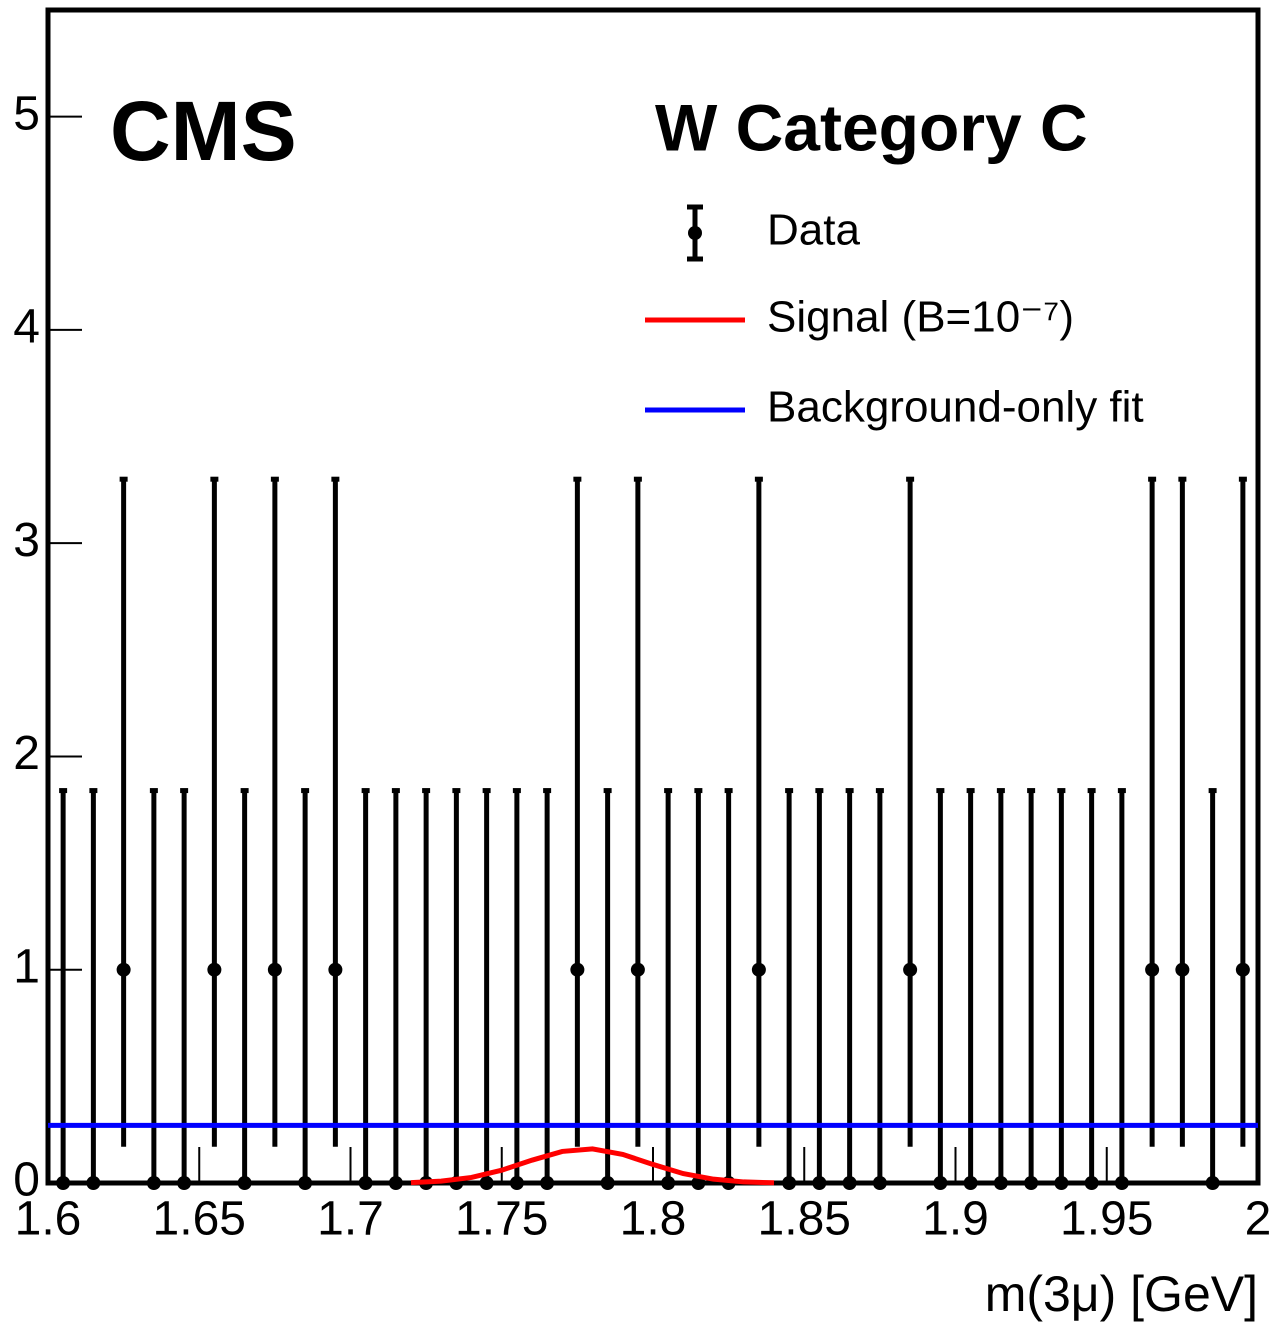 The image size is (1272, 1336). Describe the element at coordinates (920, 317) in the screenshot. I see `legend-label: Signal (B=10⁻⁷)` at that location.